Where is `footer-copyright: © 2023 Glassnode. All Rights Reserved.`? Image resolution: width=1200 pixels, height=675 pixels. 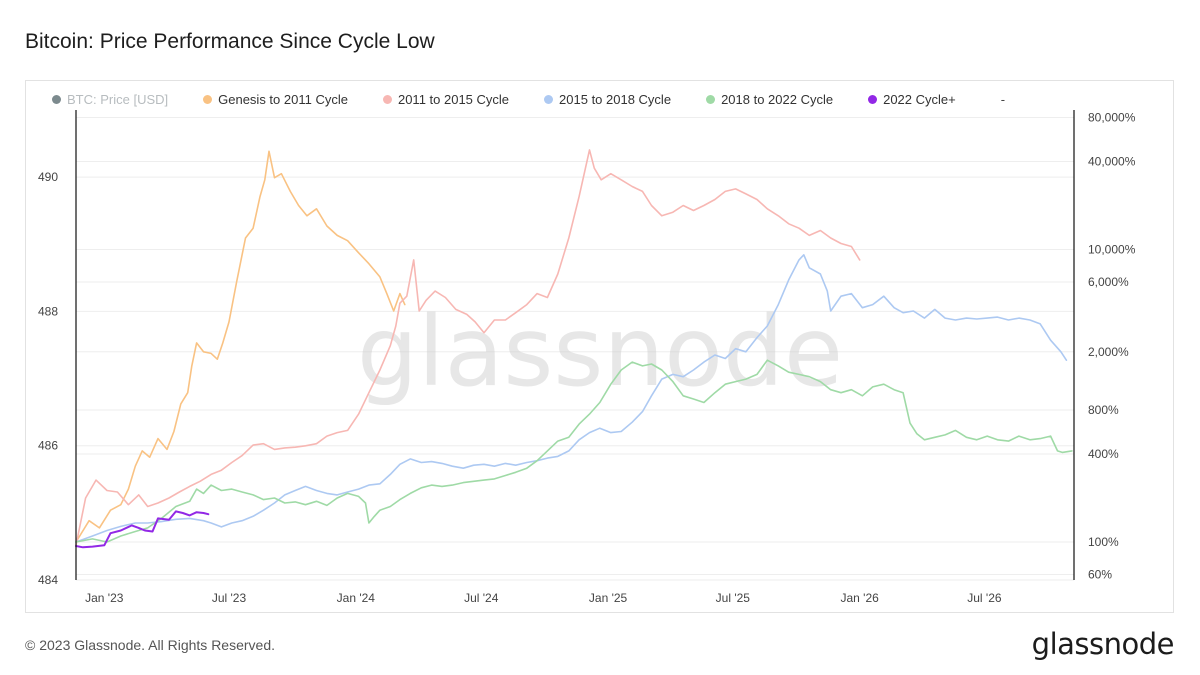
footer-copyright: © 2023 Glassnode. All Rights Reserved. is located at coordinates (150, 645).